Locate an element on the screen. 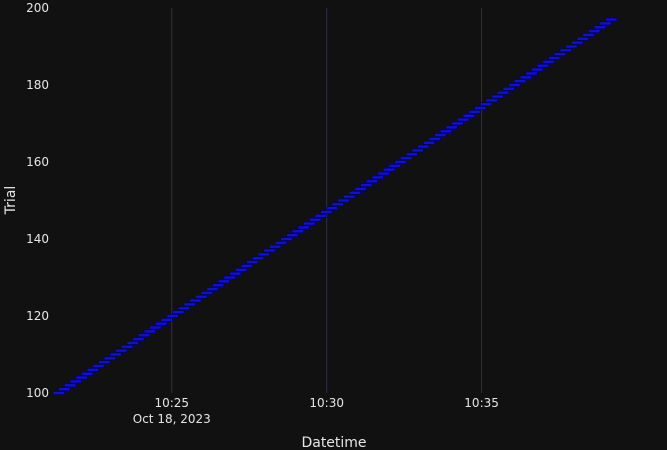  x-tick-label: 10:30 is located at coordinates (326, 403).